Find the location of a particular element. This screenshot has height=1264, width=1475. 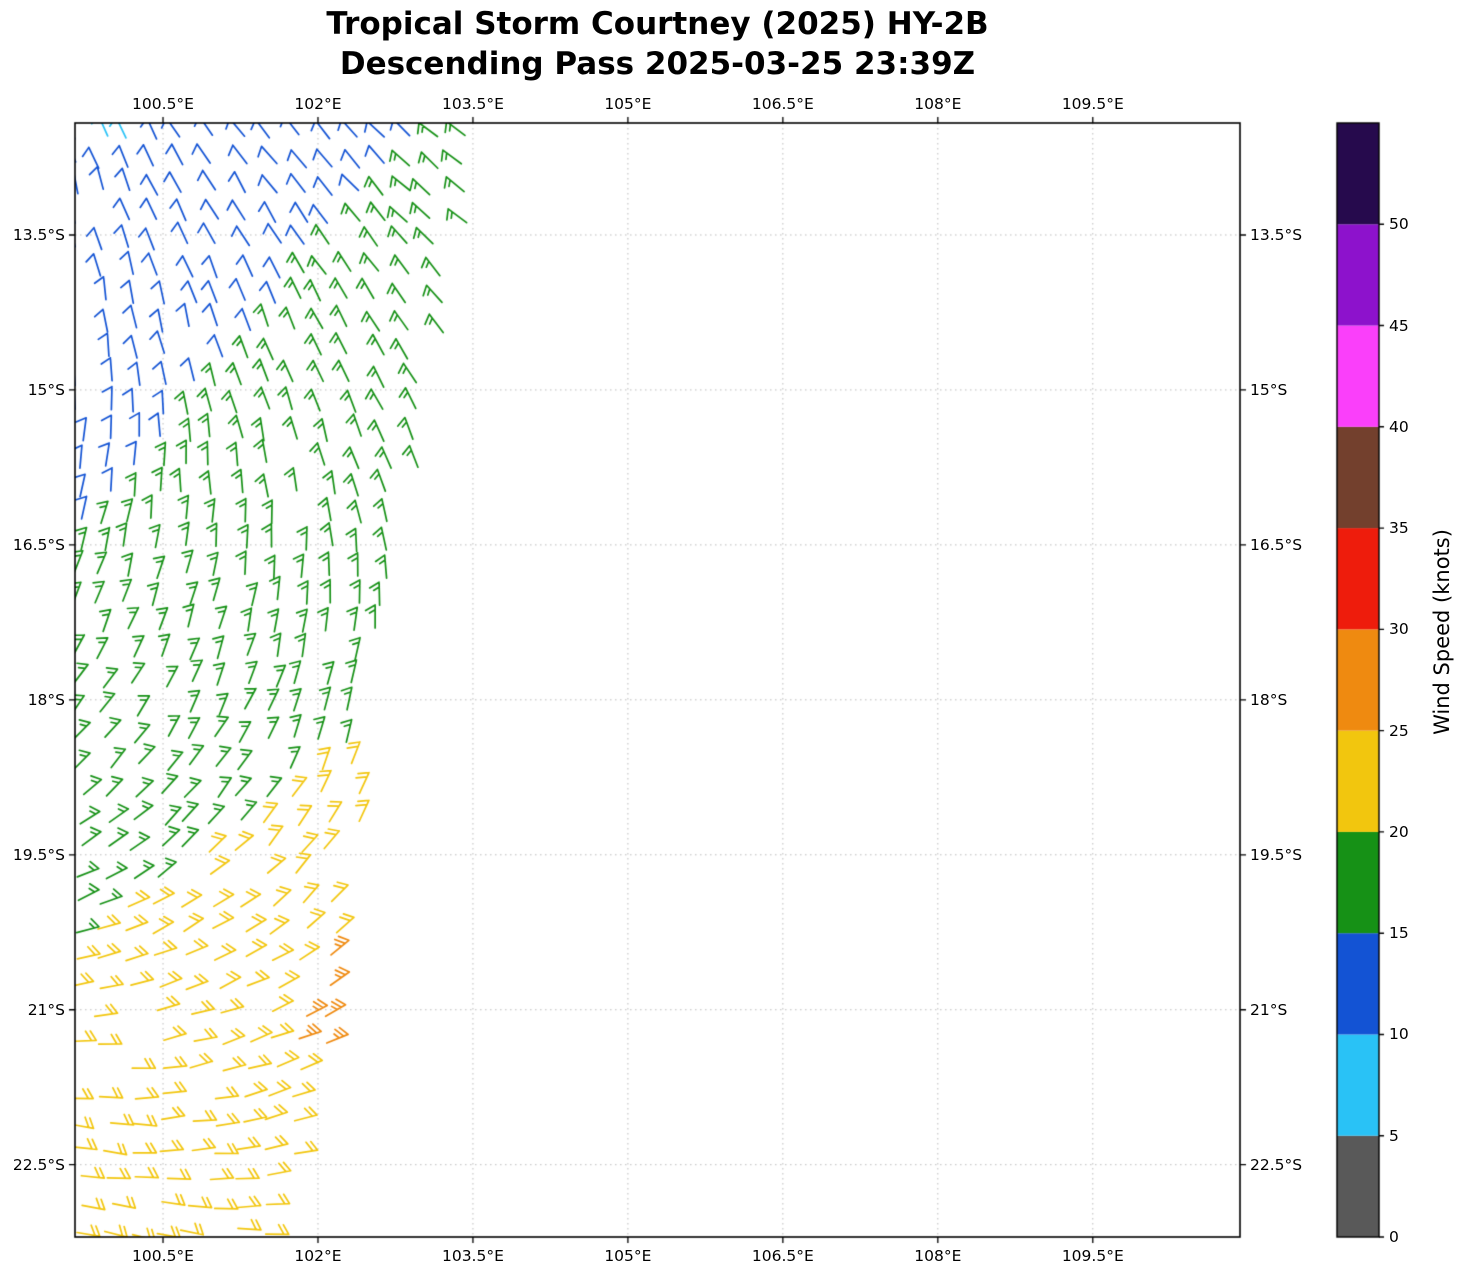

x-tick-label-bottom: 102°E is located at coordinates (318, 1255).